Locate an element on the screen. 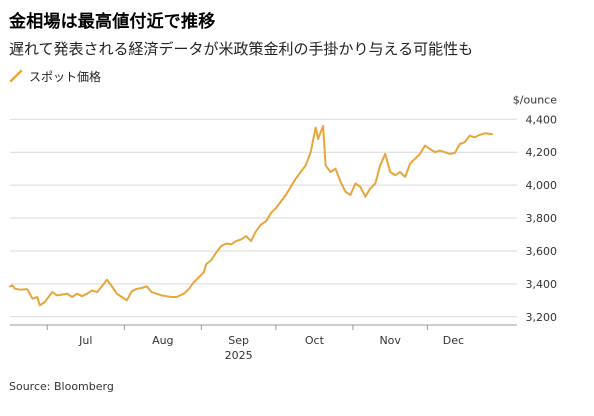 The width and height of the screenshot is (594, 416). x-year-label: 2025 is located at coordinates (239, 355).